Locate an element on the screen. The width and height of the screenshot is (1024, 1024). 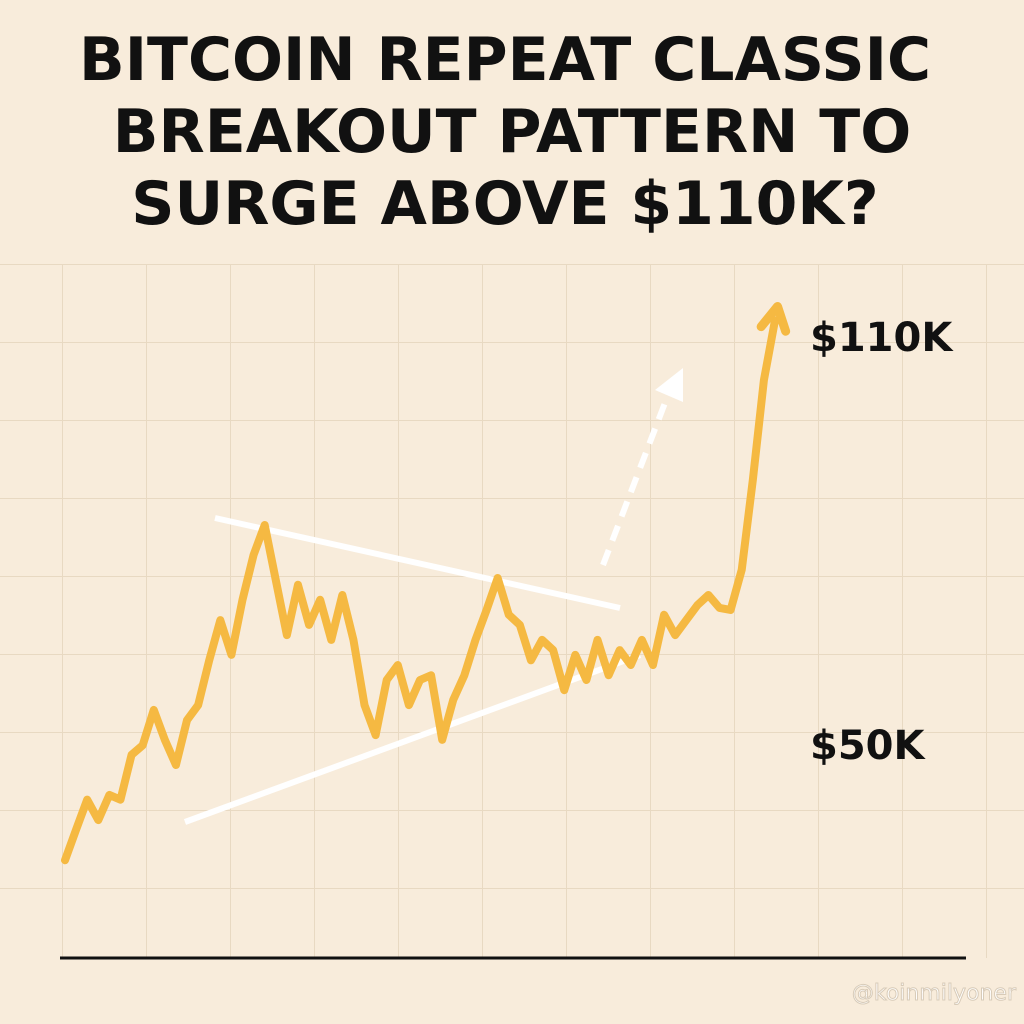
arrowhead is located at coordinates (773, 319).